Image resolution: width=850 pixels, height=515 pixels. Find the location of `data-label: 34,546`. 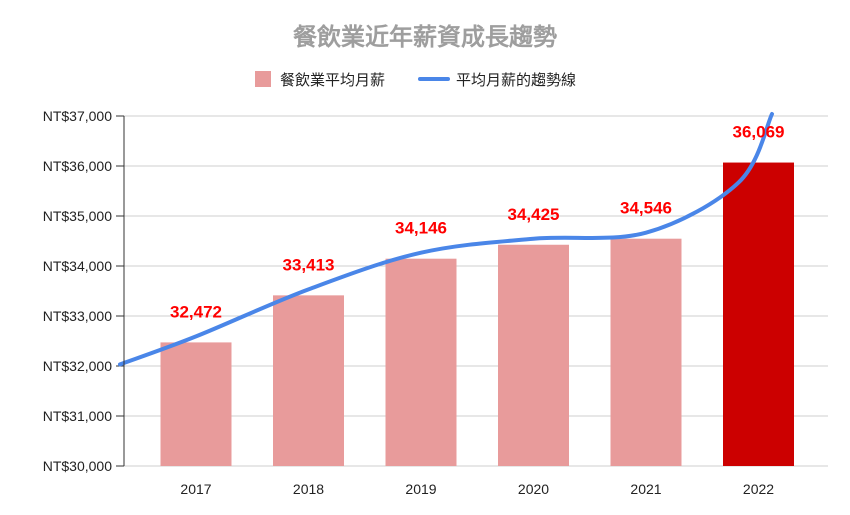

data-label: 34,546 is located at coordinates (646, 208).